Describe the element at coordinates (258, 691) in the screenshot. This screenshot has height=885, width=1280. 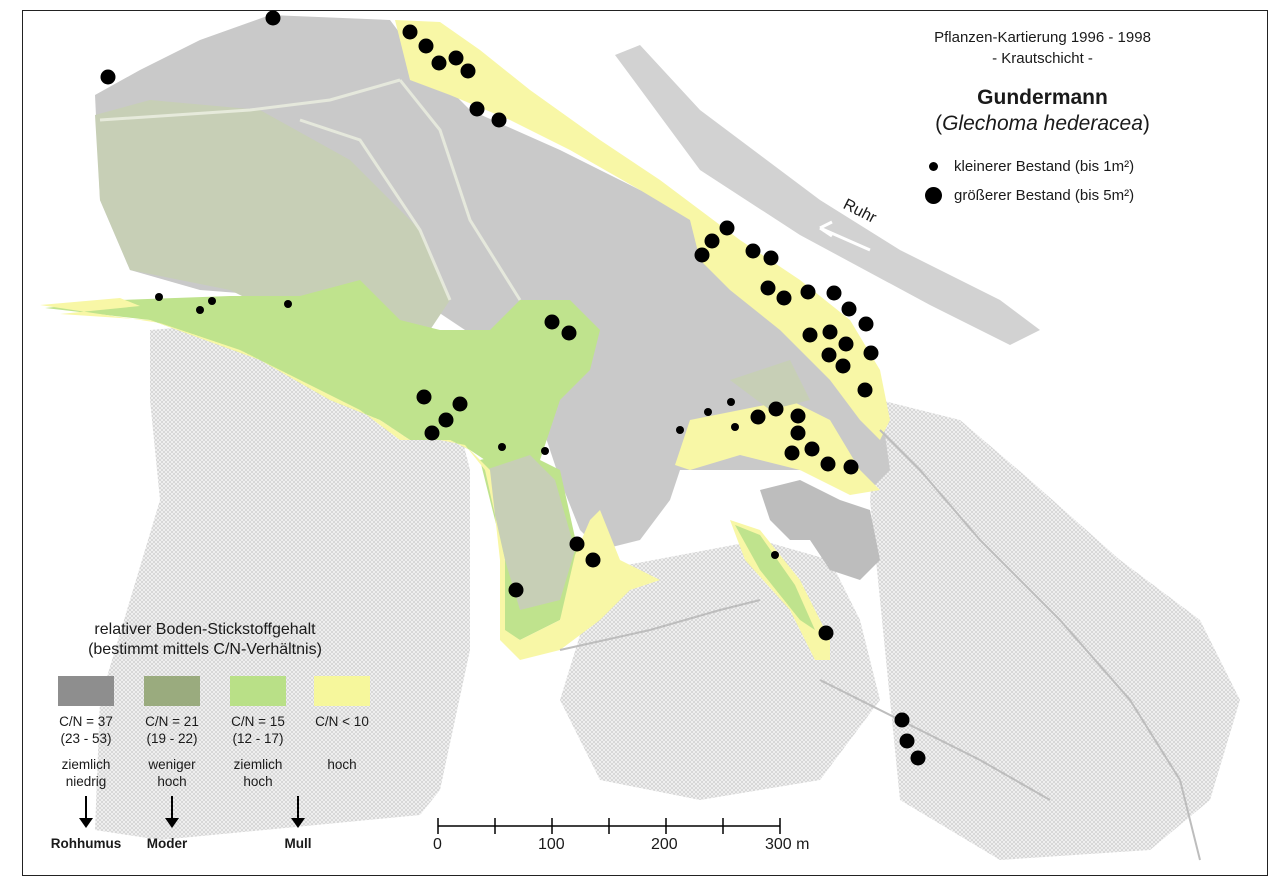
I see `swatch-cn15` at that location.